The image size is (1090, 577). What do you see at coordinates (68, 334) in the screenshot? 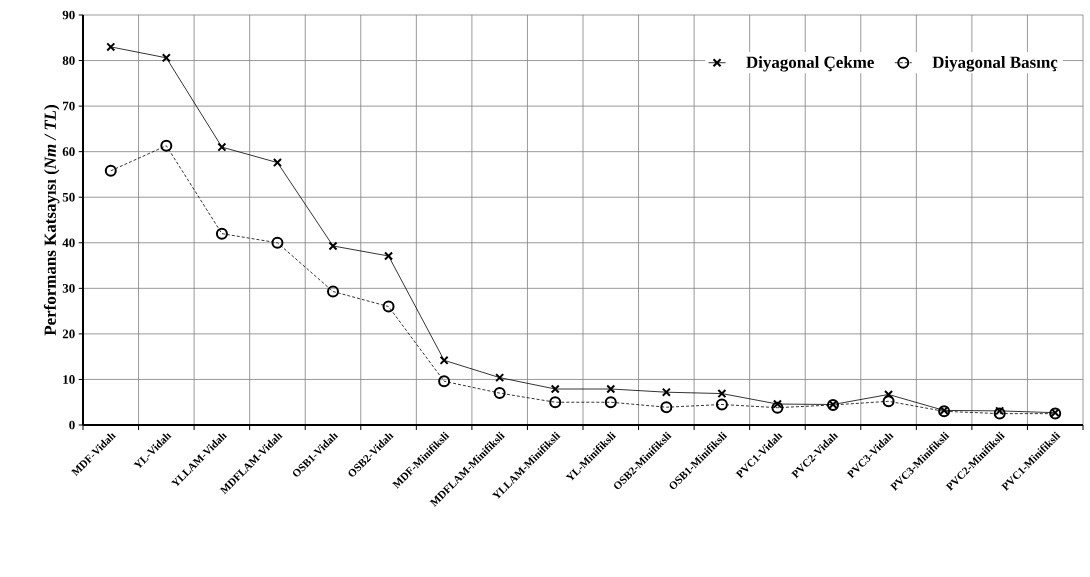
I see `y-tick-label: 20` at bounding box center [68, 334].